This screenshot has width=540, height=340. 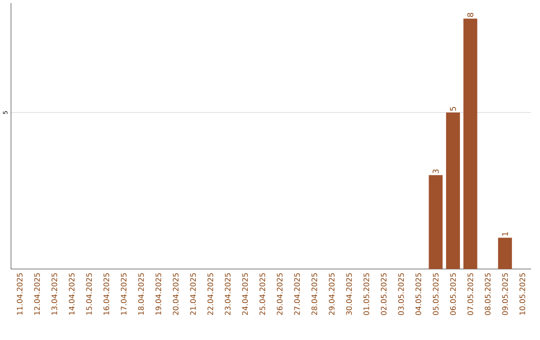 I want to click on data-label: 5, so click(x=453, y=108).